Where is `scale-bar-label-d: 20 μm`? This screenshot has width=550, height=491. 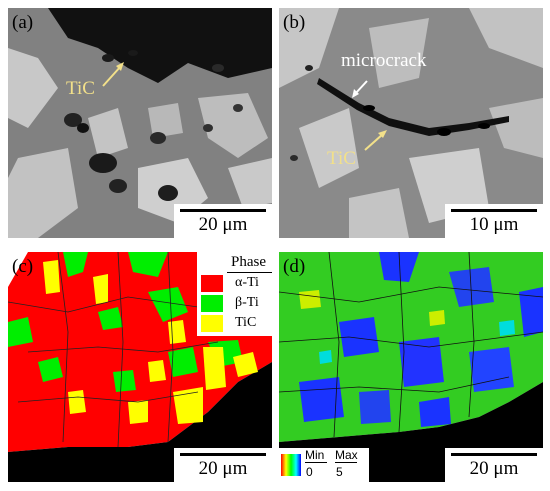
scale-bar-label-d: 20 μm is located at coordinates (494, 468).